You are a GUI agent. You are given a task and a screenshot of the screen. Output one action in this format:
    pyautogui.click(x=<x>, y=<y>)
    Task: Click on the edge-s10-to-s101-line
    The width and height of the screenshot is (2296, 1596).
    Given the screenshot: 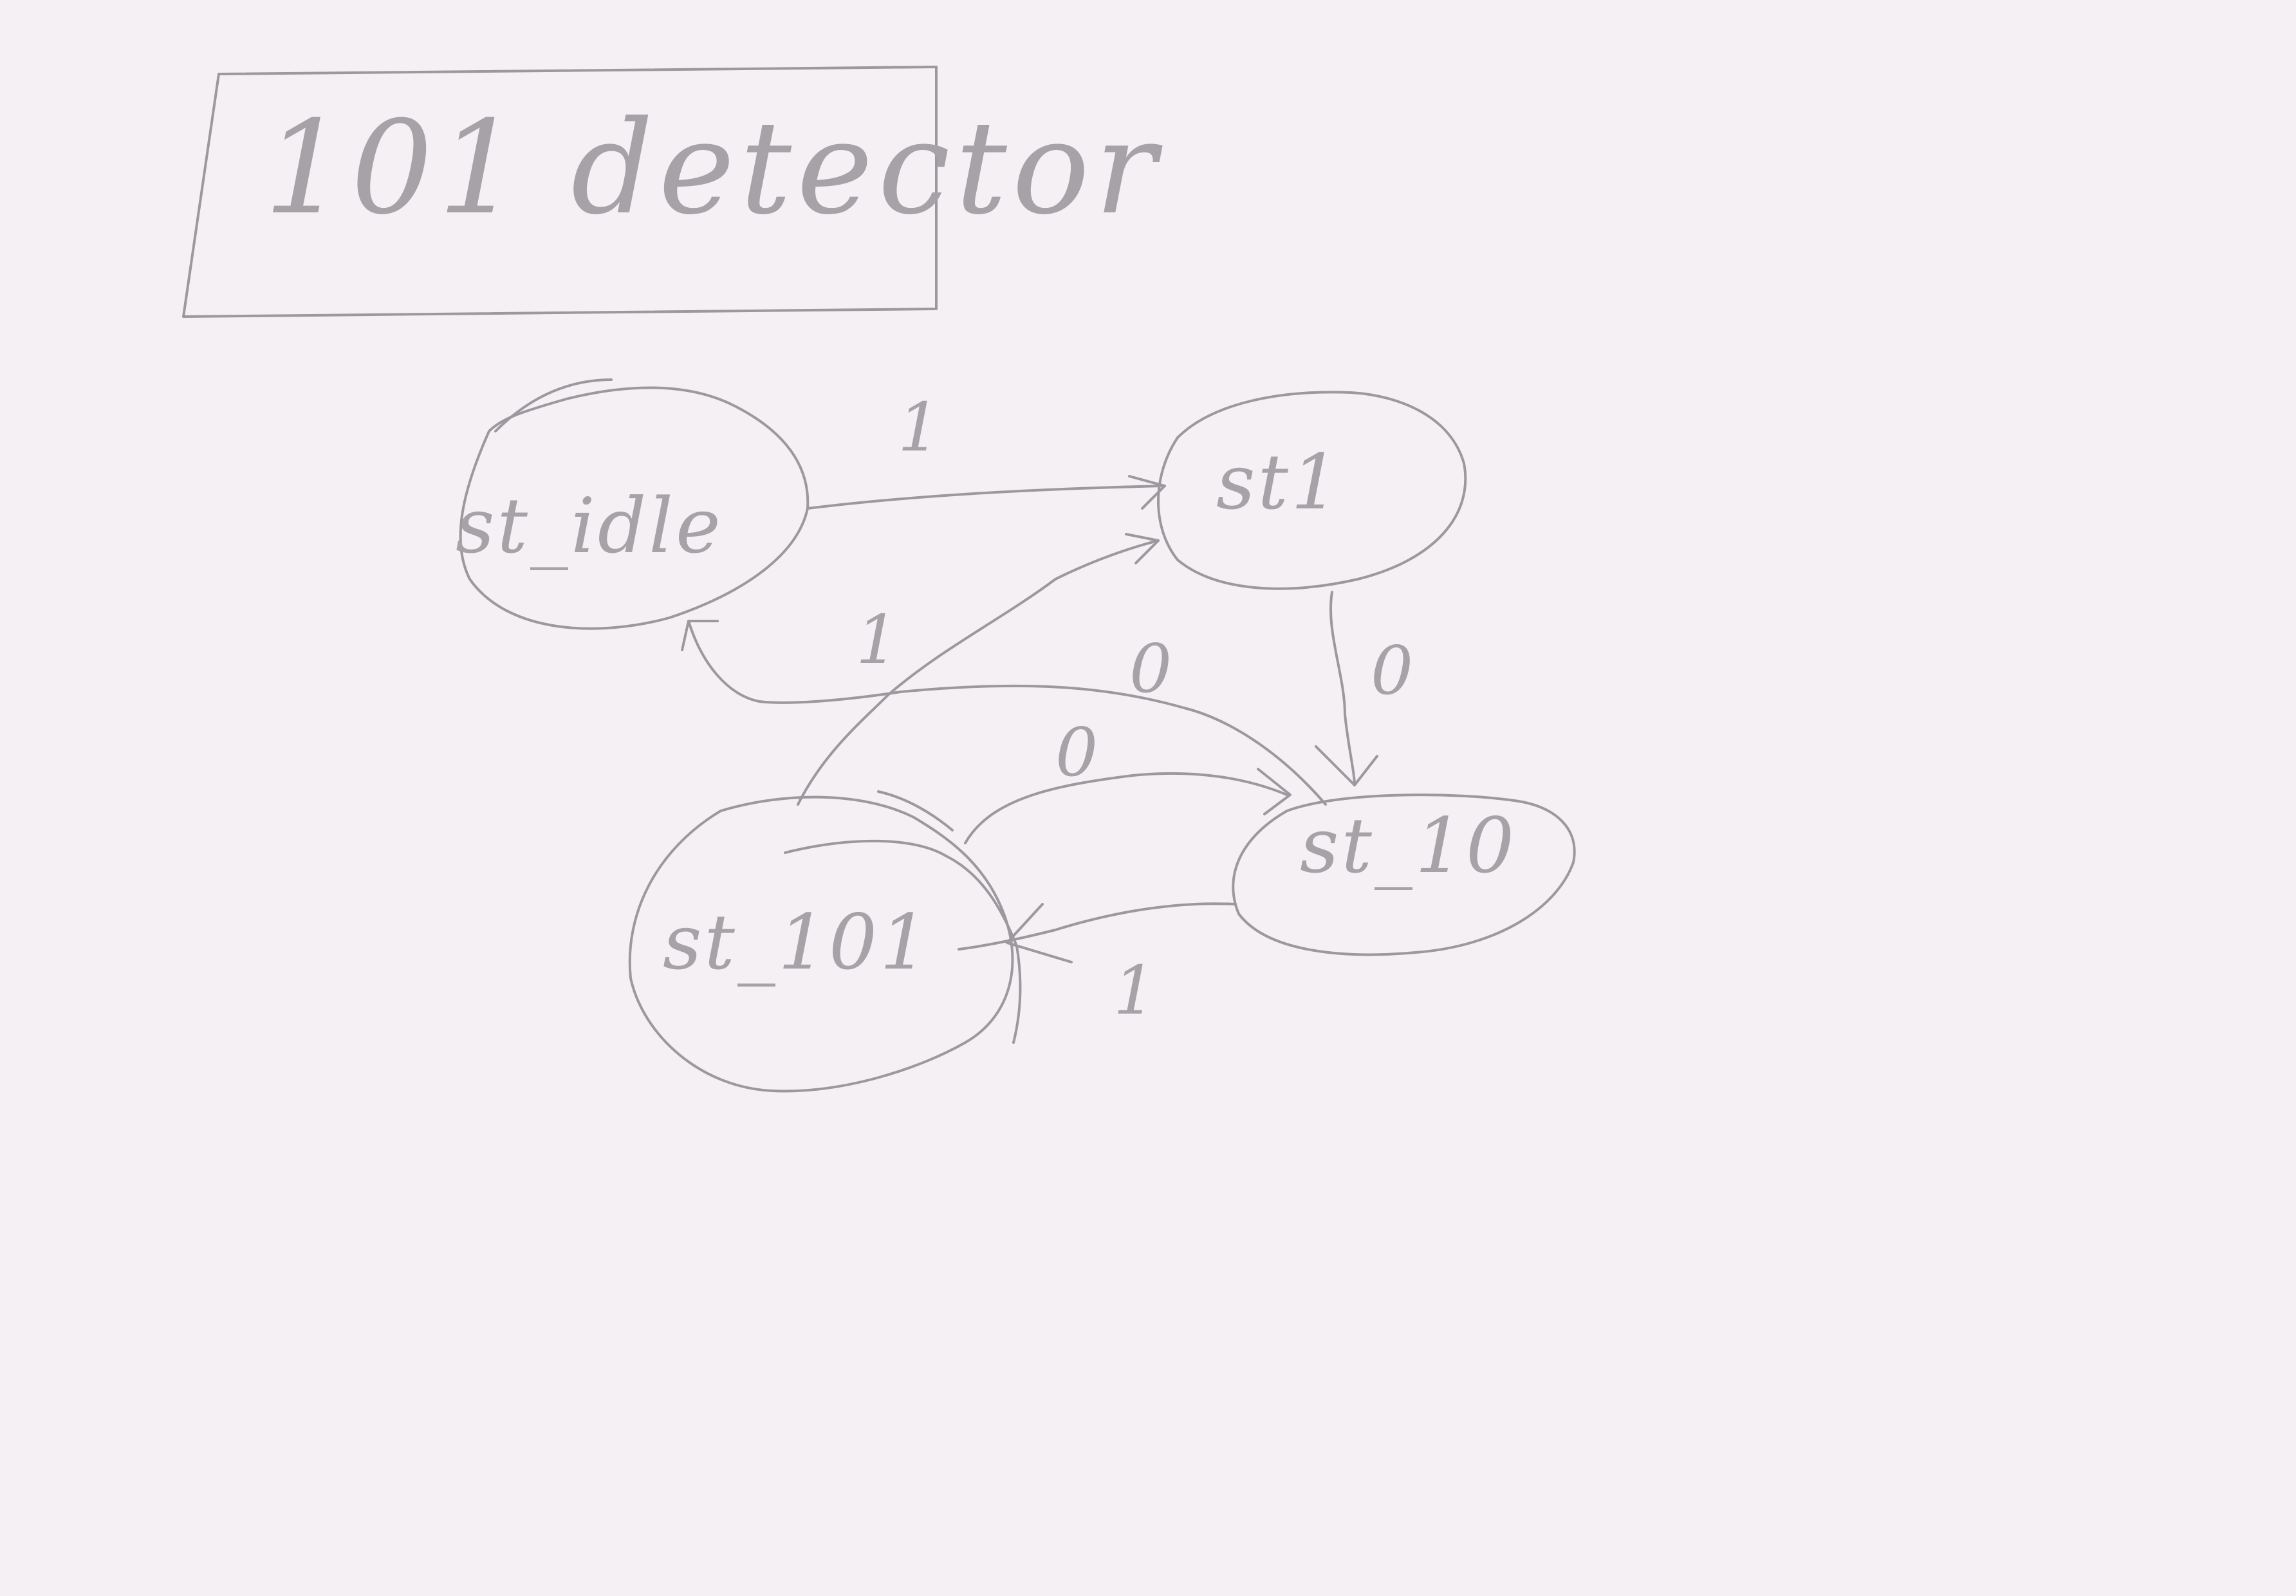 What is the action you would take?
    pyautogui.click(x=1097, y=926)
    